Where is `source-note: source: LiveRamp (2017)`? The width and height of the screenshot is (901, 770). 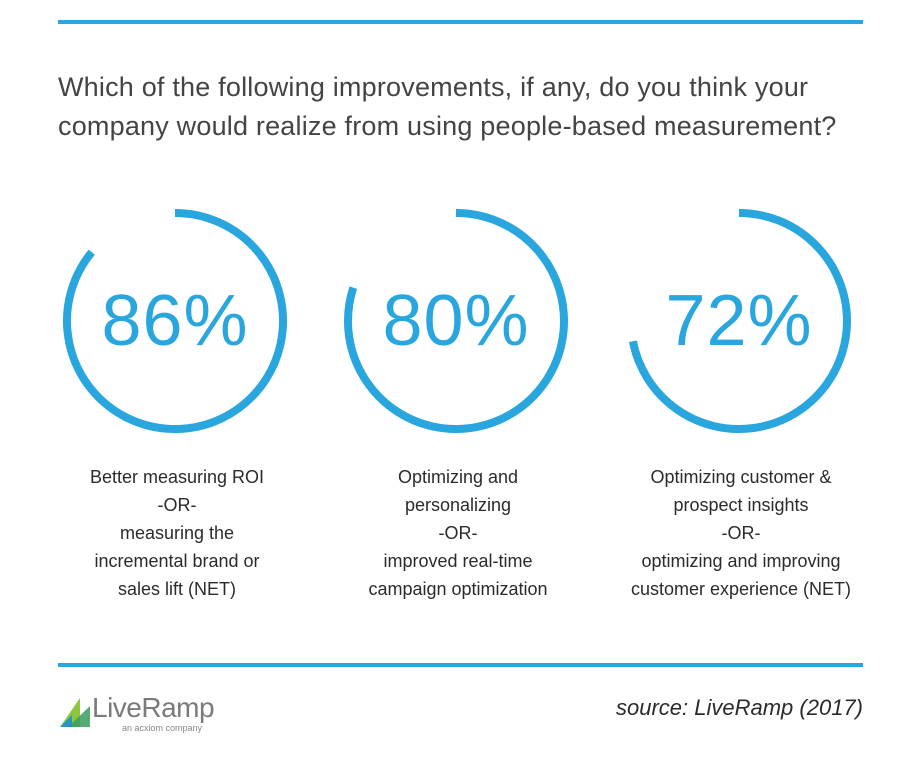 source-note: source: LiveRamp (2017) is located at coordinates (739, 707).